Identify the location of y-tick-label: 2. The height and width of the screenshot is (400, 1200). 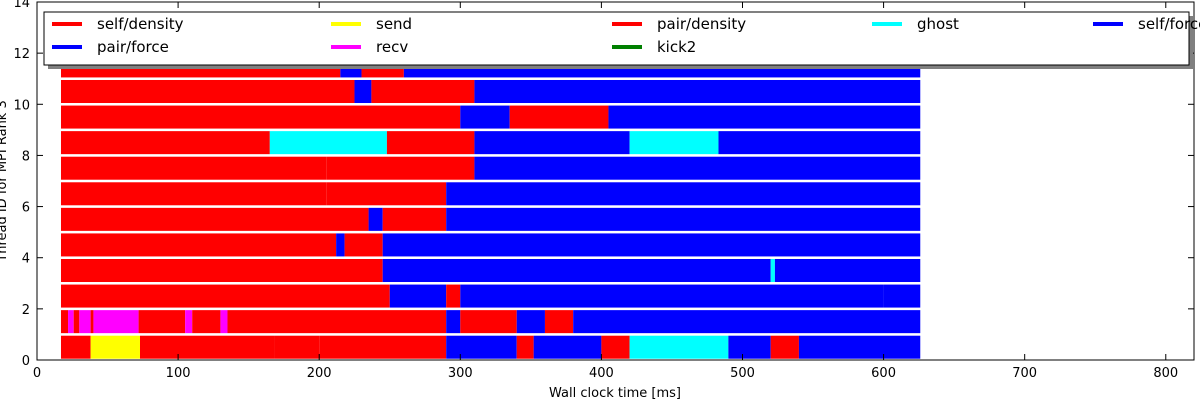
(26, 310).